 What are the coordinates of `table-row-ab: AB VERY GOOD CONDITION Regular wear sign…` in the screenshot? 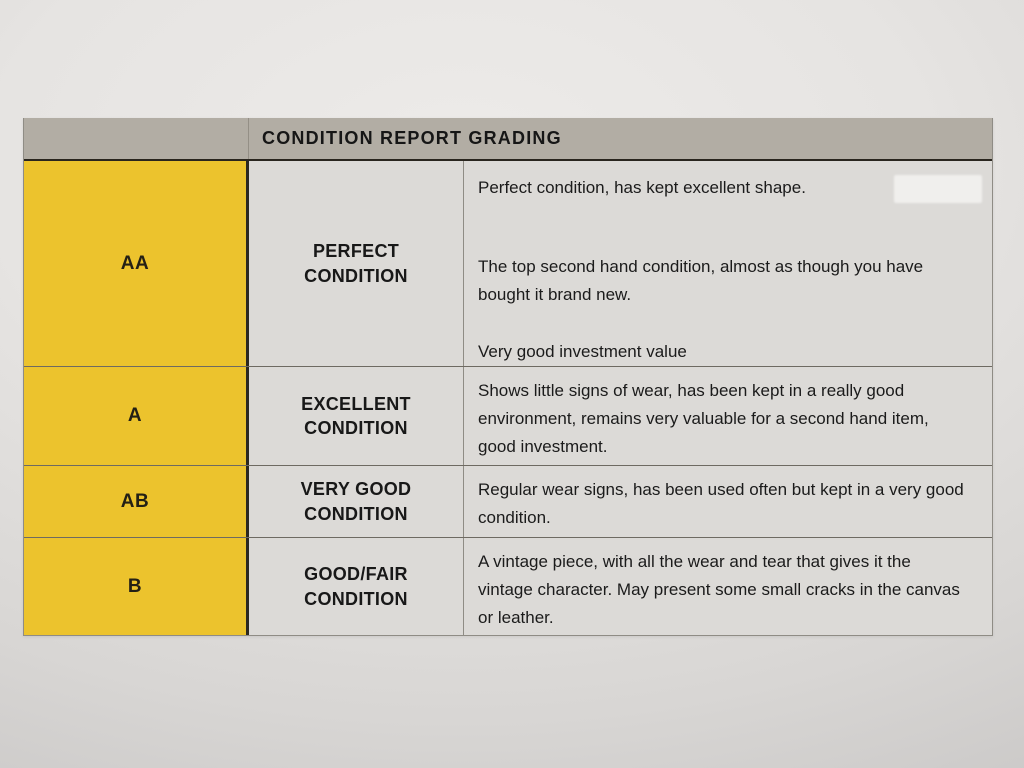 It's located at (508, 502).